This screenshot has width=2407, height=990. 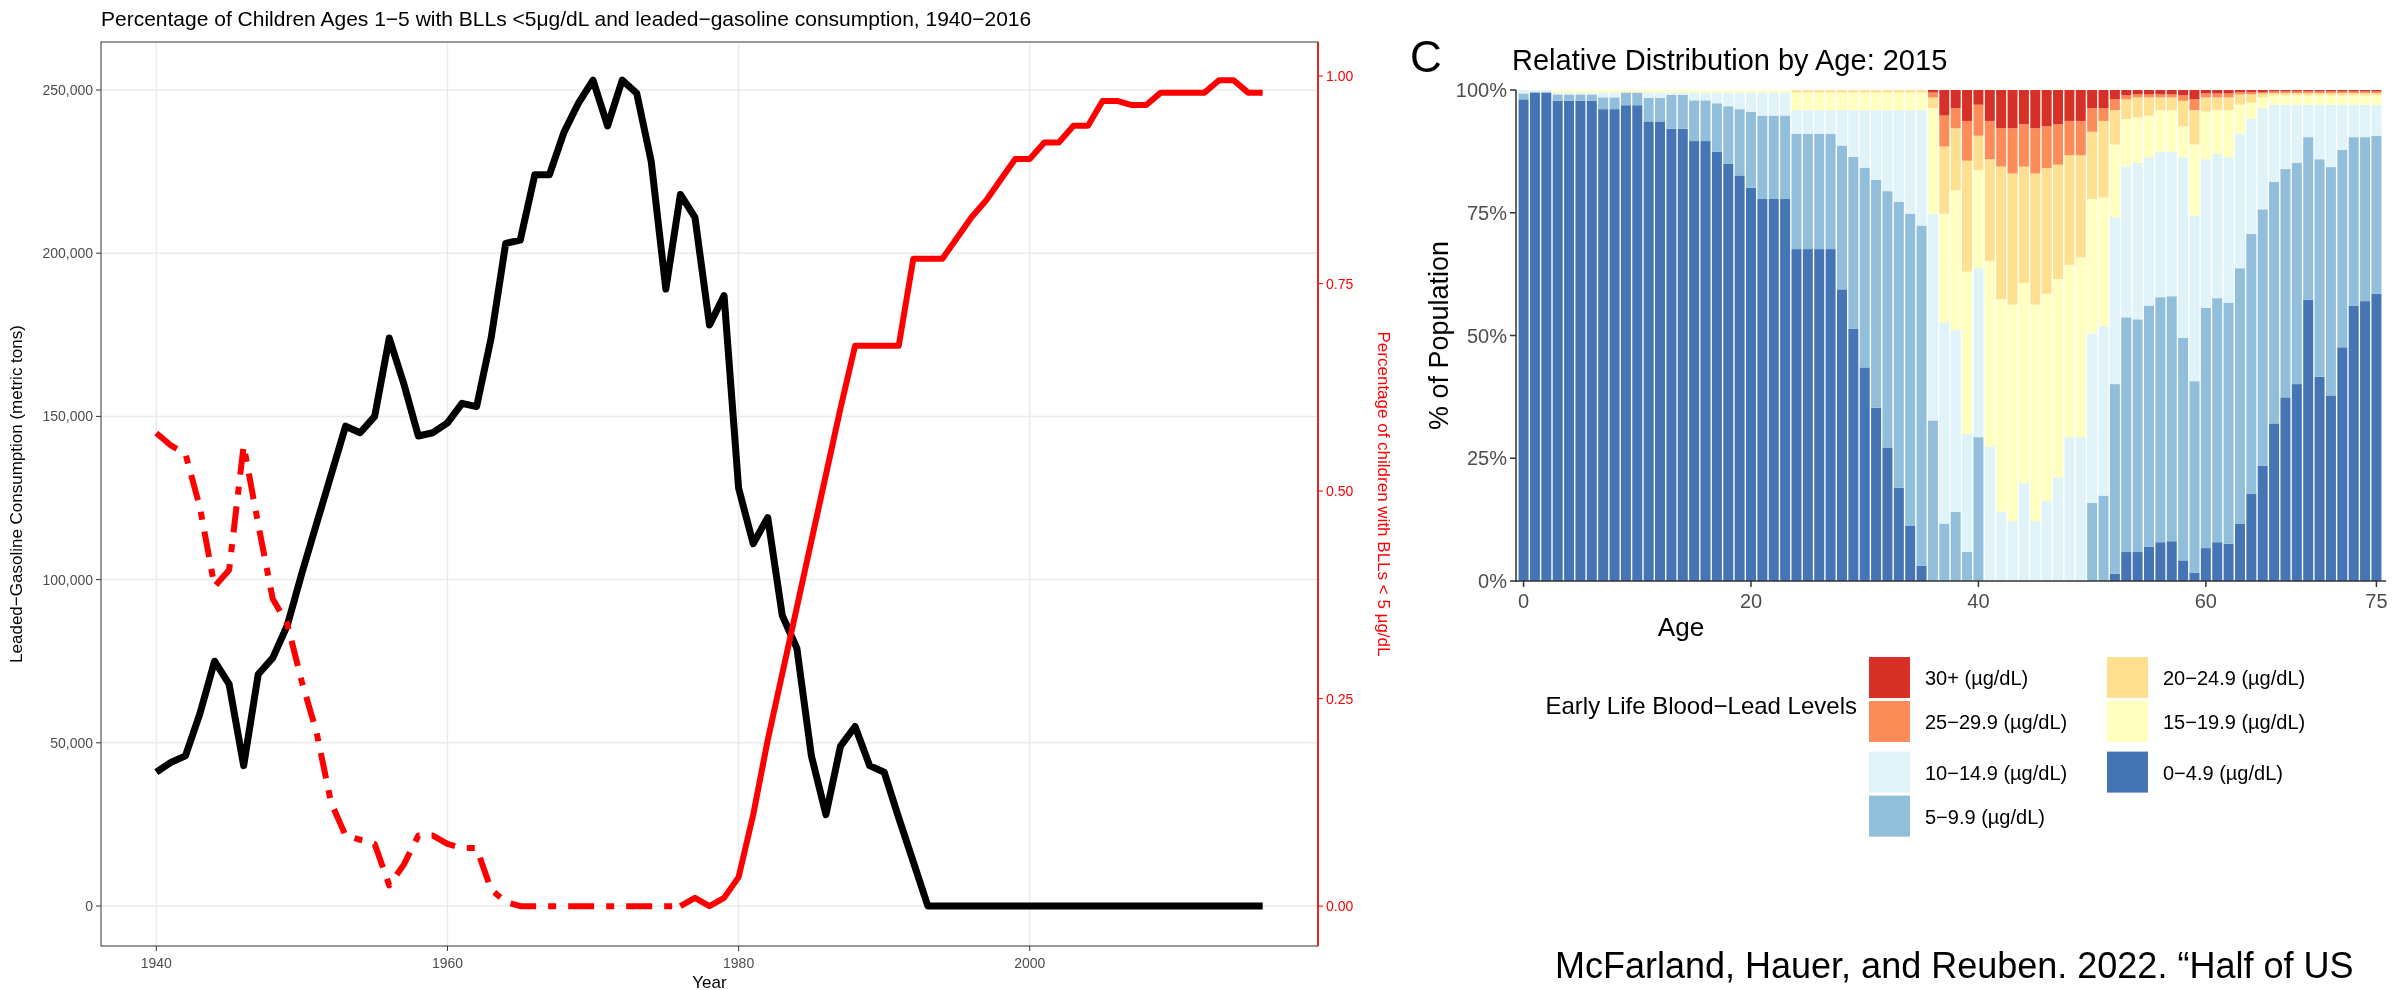 I want to click on y-tick-label: 50,000, so click(x=72, y=742).